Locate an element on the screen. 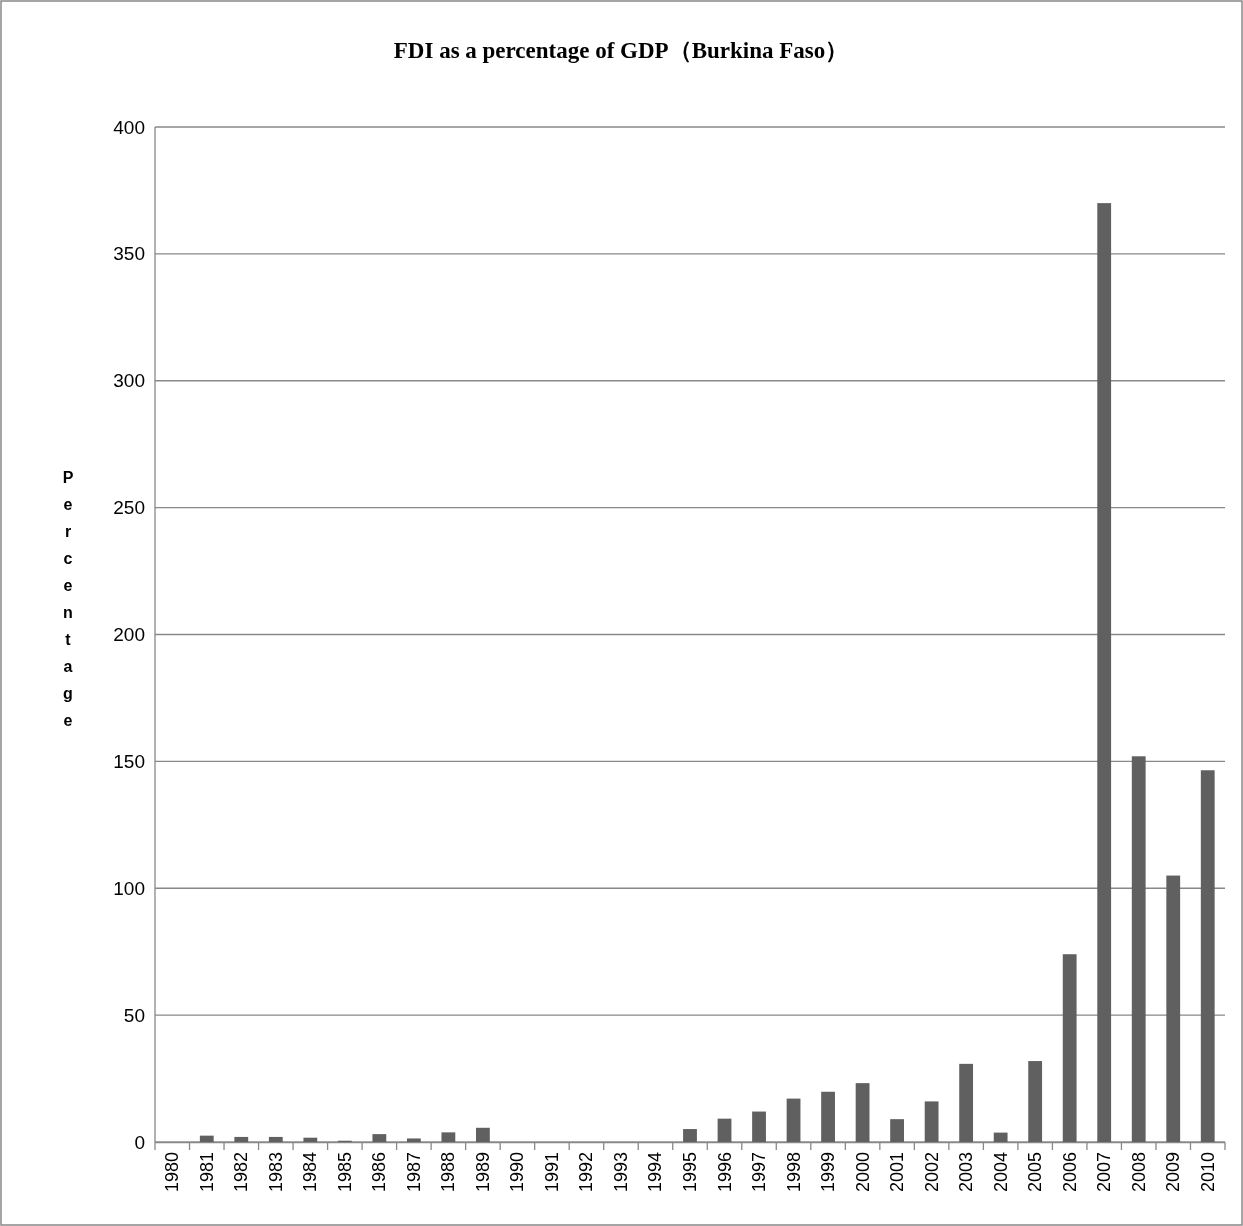  y-tick-label: 100 is located at coordinates (129, 888).